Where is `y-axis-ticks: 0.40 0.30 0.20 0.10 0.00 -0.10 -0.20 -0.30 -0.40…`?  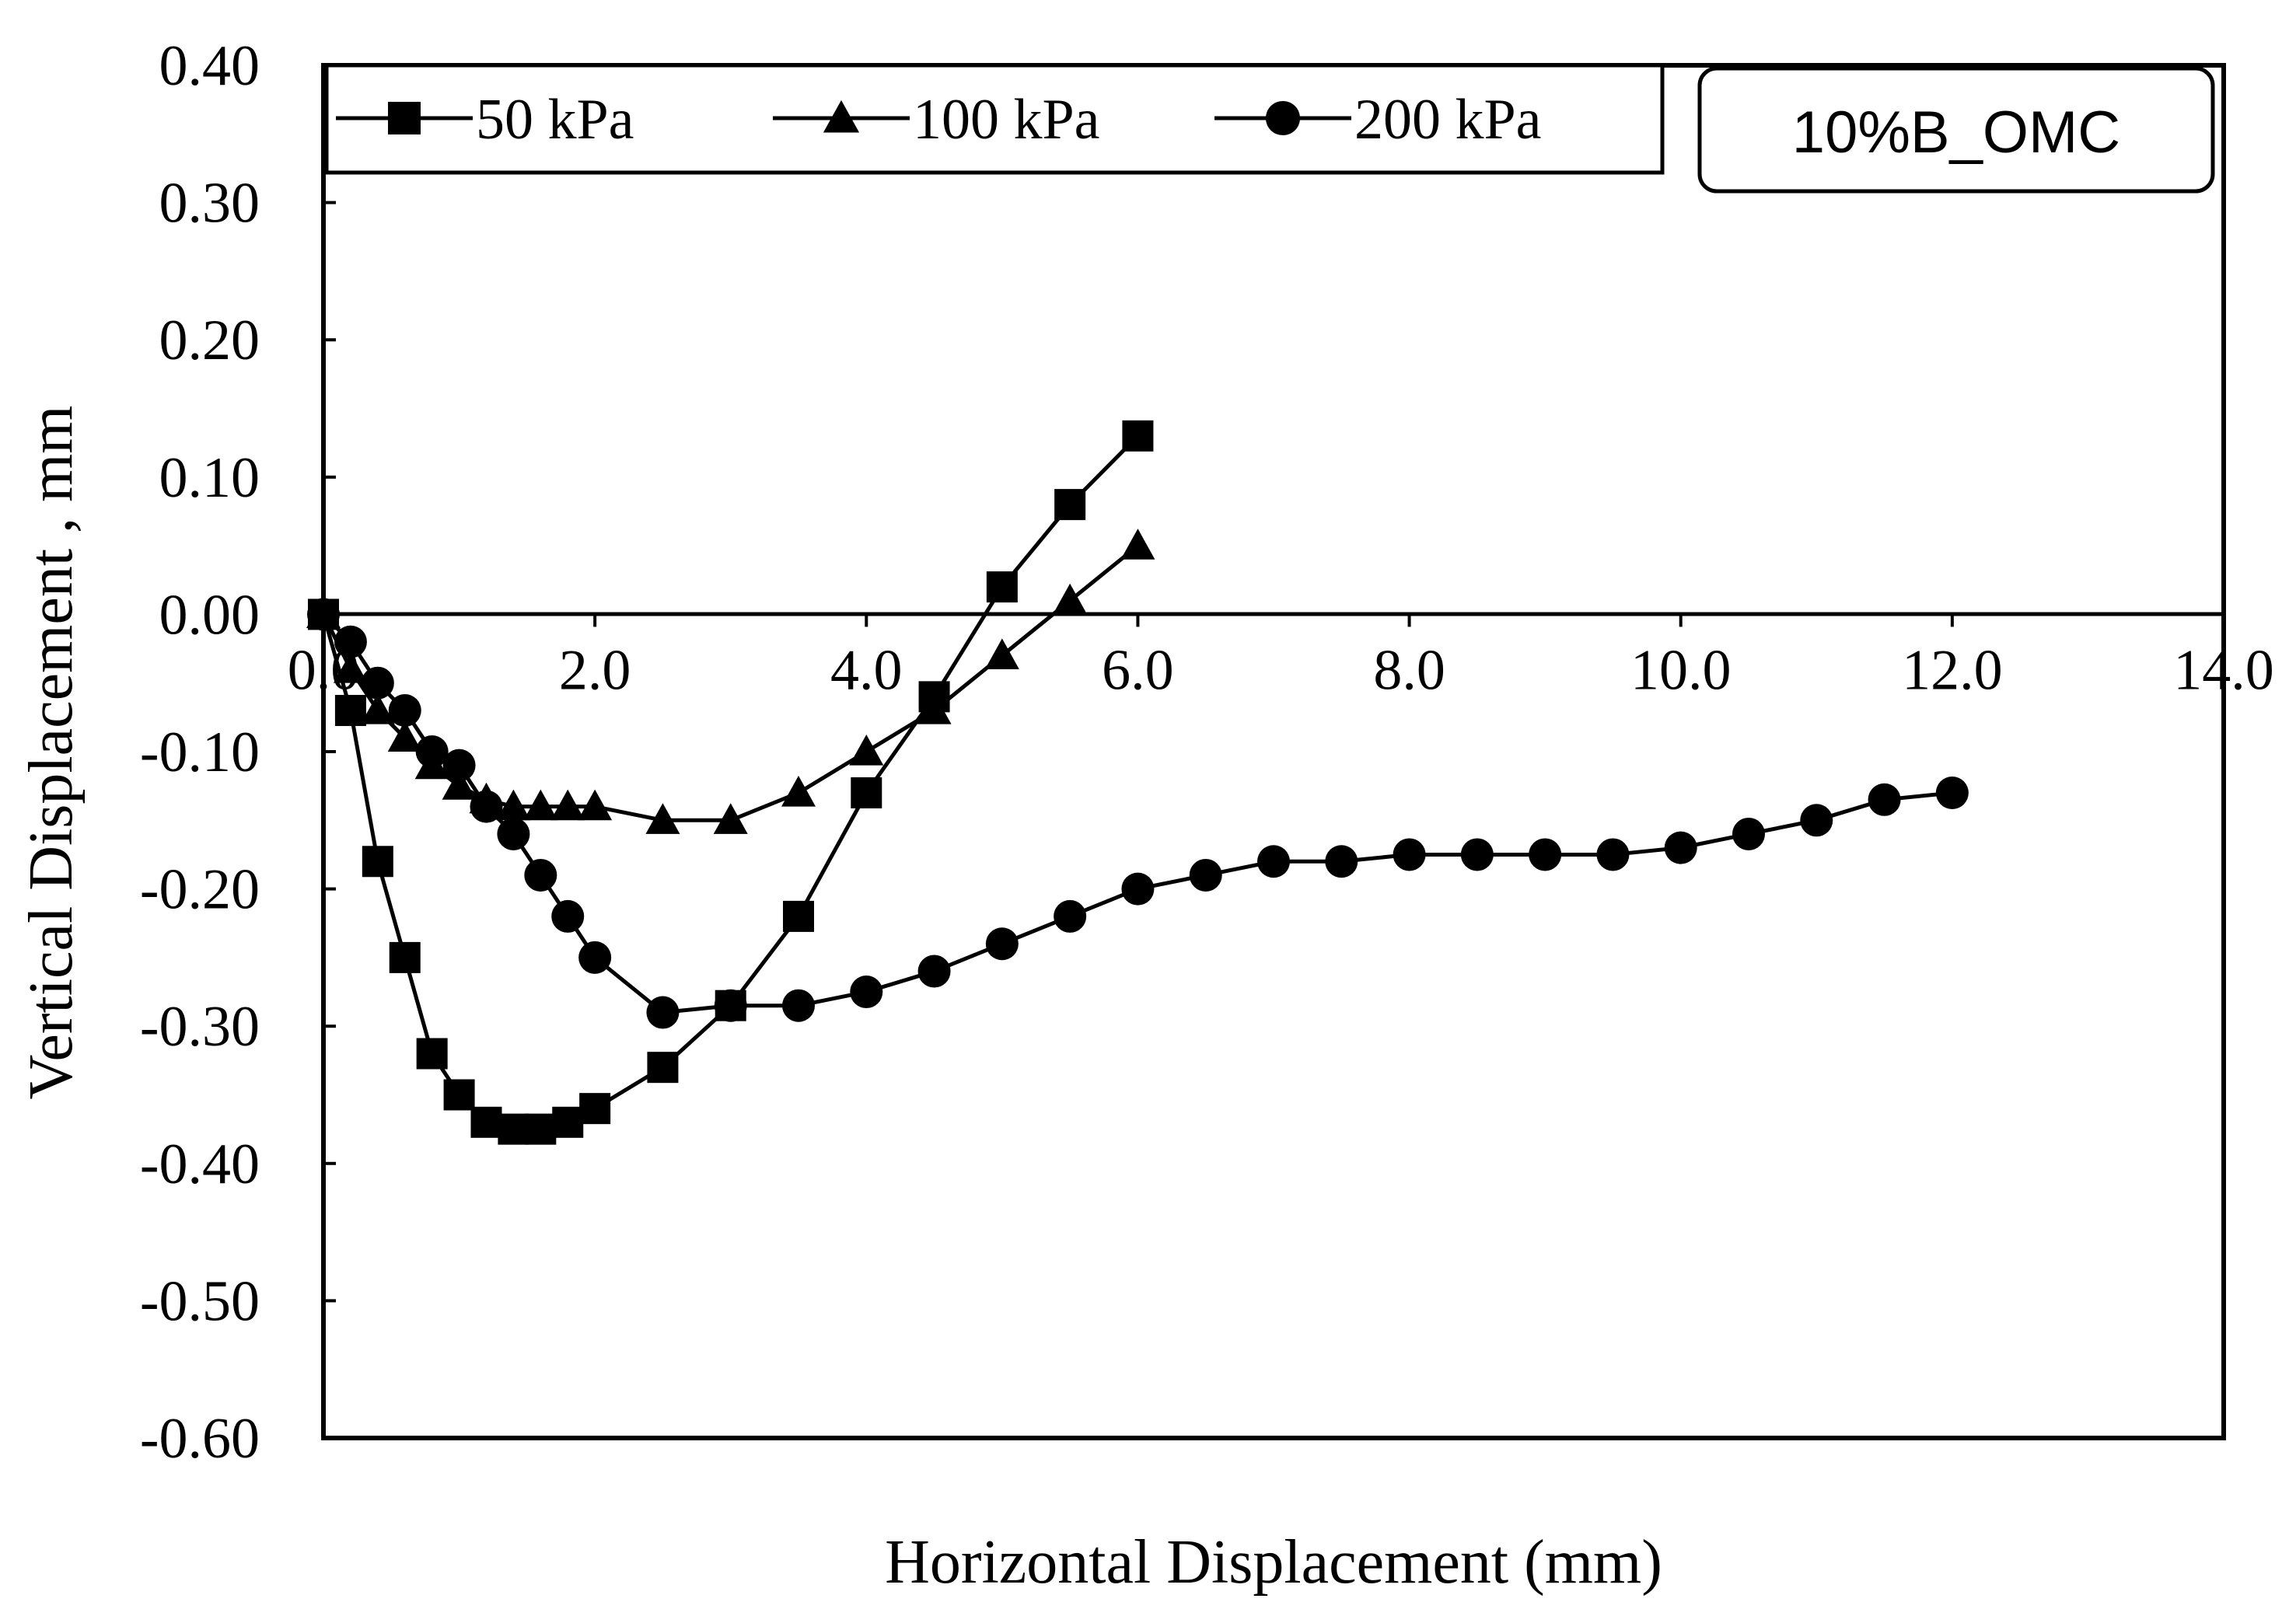 y-axis-ticks: 0.40 0.30 0.20 0.10 0.00 -0.10 -0.20 -0.30 -0.40… is located at coordinates (238, 752).